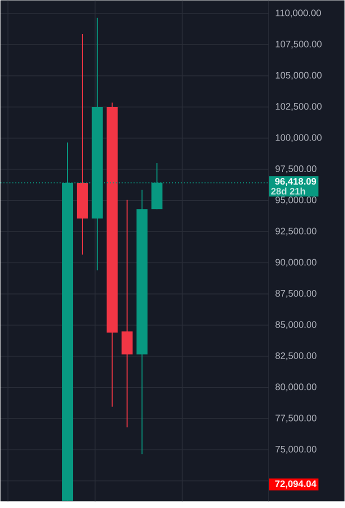 The image size is (345, 508). Describe the element at coordinates (299, 107) in the screenshot. I see `y-tick-label: 102,500.00` at that location.